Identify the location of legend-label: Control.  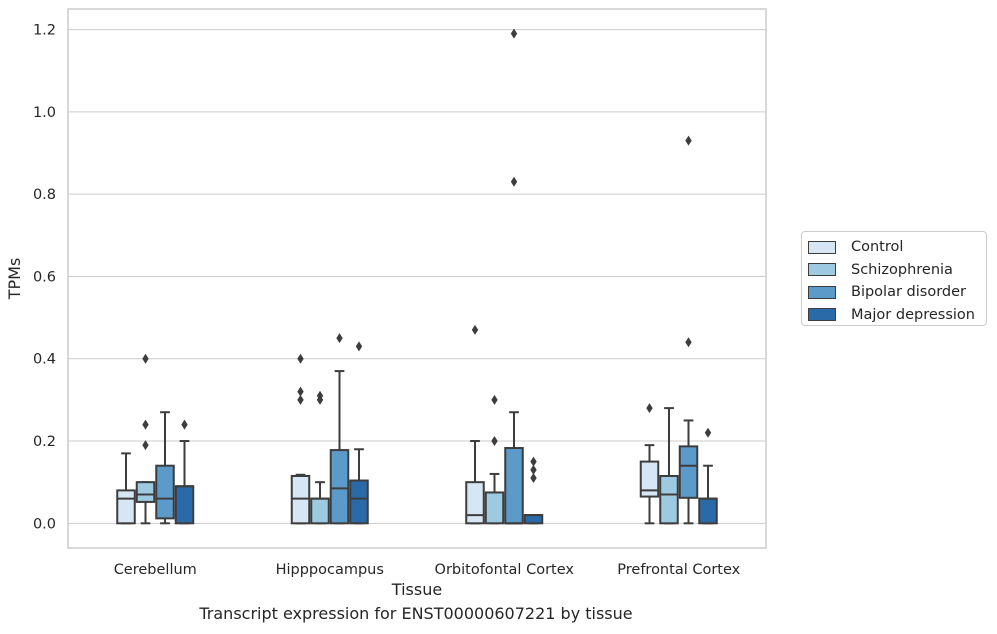
(877, 247).